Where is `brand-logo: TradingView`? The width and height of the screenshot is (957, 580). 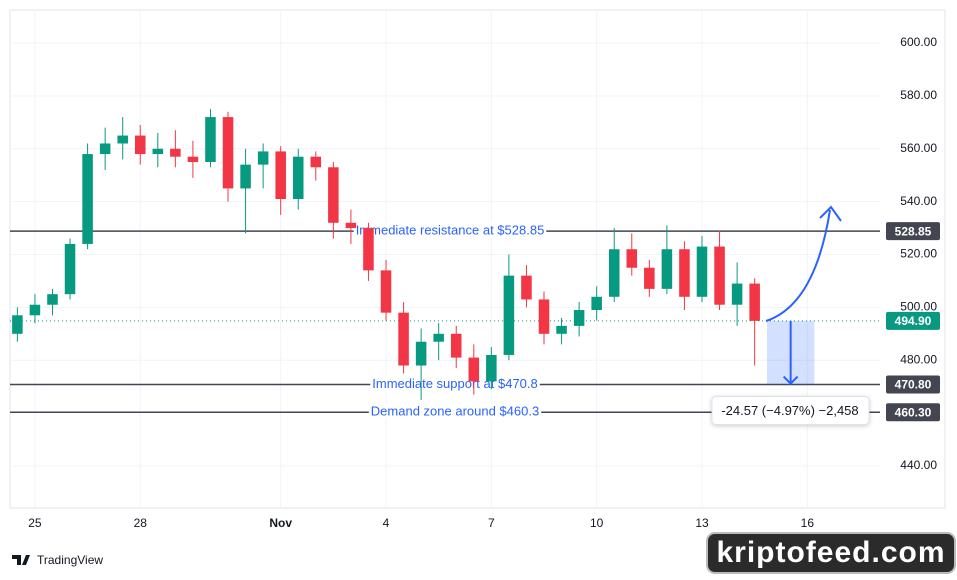 brand-logo: TradingView is located at coordinates (57, 560).